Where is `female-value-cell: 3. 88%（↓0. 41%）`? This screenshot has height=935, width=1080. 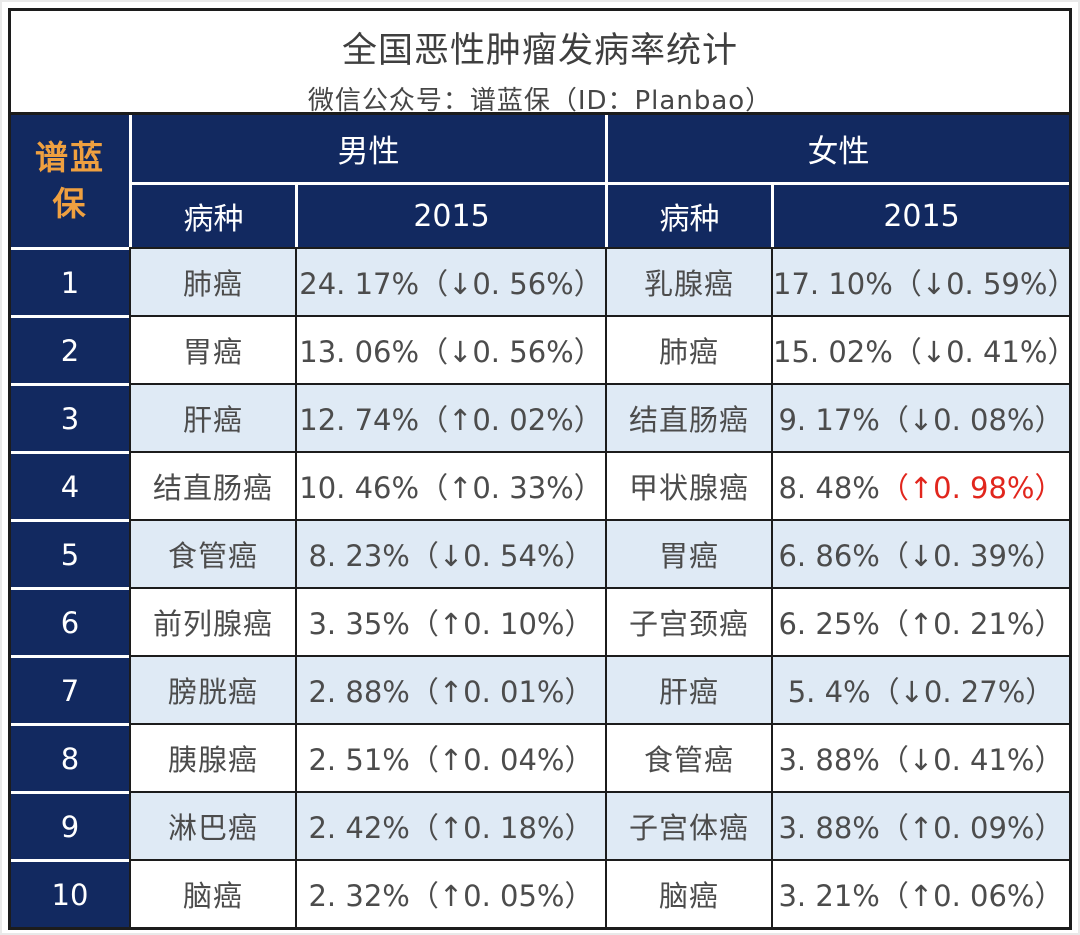 female-value-cell: 3. 88%（↓0. 41%） is located at coordinates (920, 757).